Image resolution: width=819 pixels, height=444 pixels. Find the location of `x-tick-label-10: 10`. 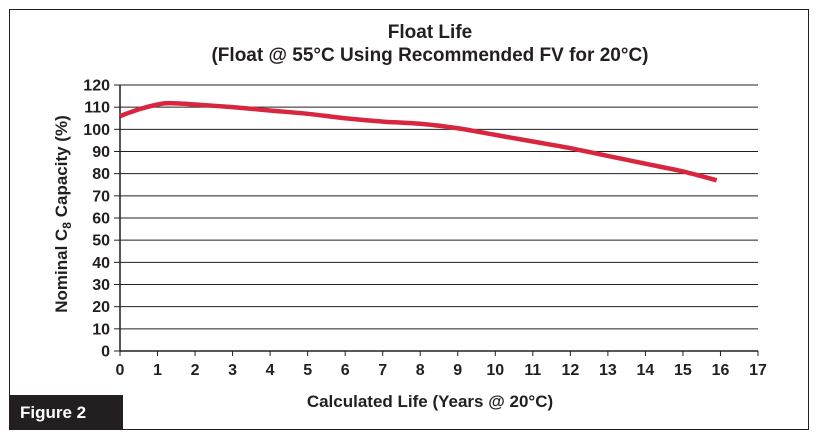

x-tick-label-10: 10 is located at coordinates (495, 370).